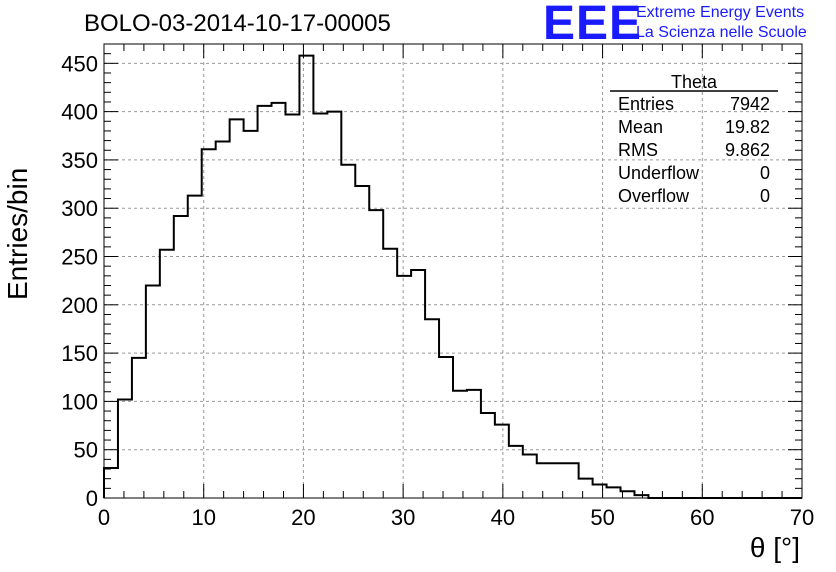 The image size is (836, 572). What do you see at coordinates (86, 450) in the screenshot?
I see `y-tick-label: 50` at bounding box center [86, 450].